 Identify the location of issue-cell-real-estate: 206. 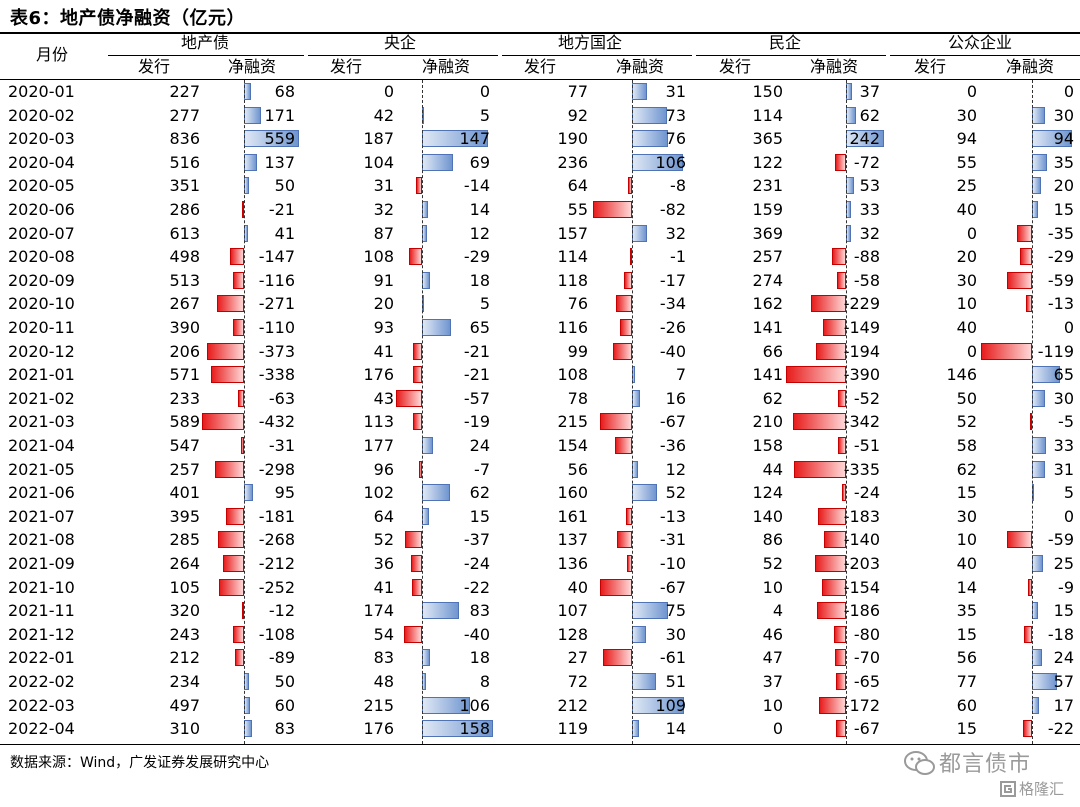
(184, 351).